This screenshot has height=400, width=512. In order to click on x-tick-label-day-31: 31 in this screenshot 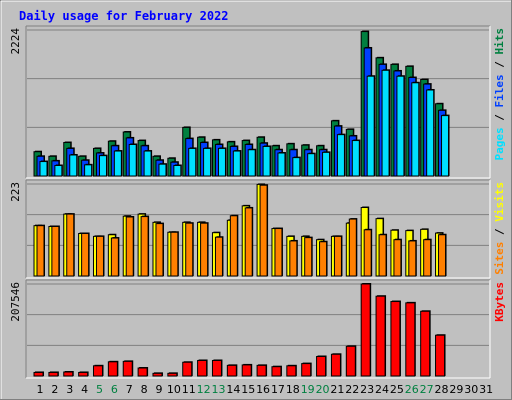, I will do `click(486, 389)`.